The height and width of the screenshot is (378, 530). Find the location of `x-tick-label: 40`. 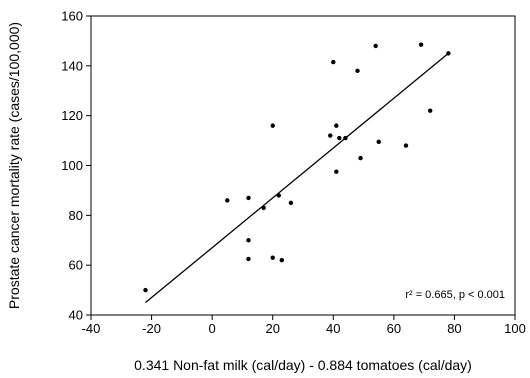

x-tick-label: 40 is located at coordinates (333, 328).